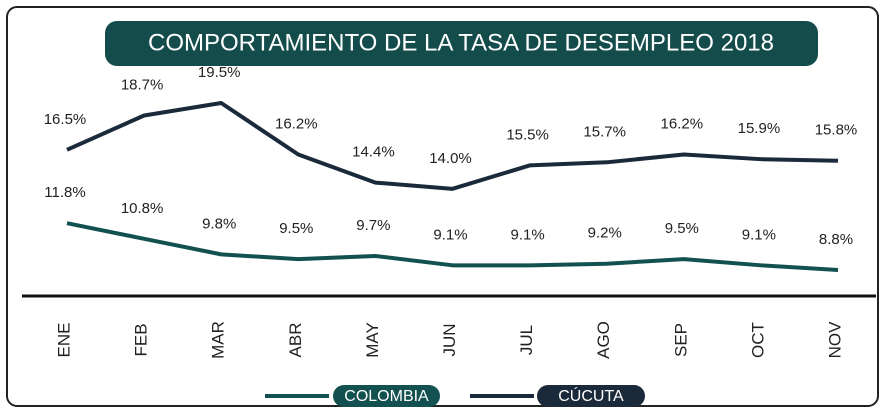  I want to click on x-tick-label: MAY, so click(372, 340).